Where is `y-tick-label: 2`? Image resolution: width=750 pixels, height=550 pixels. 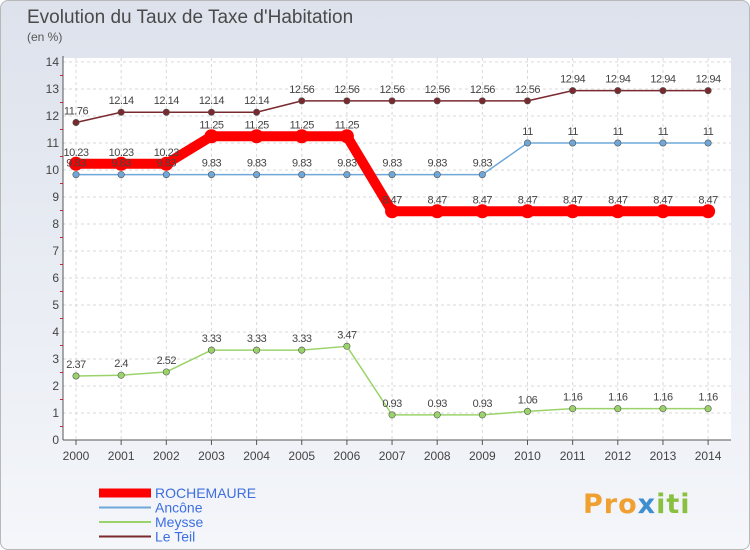 y-tick-label: 2 is located at coordinates (55, 386).